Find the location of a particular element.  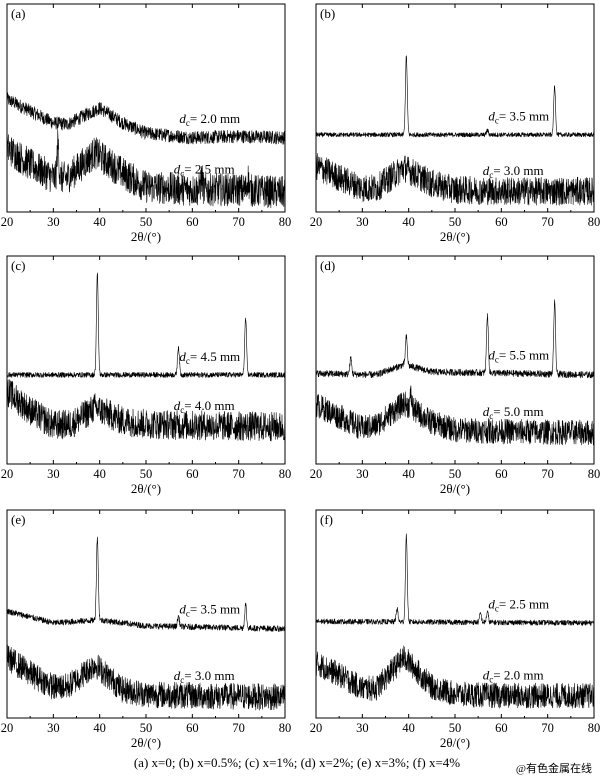

curve-label-upper: dc= 2.0 mm is located at coordinates (209, 119).